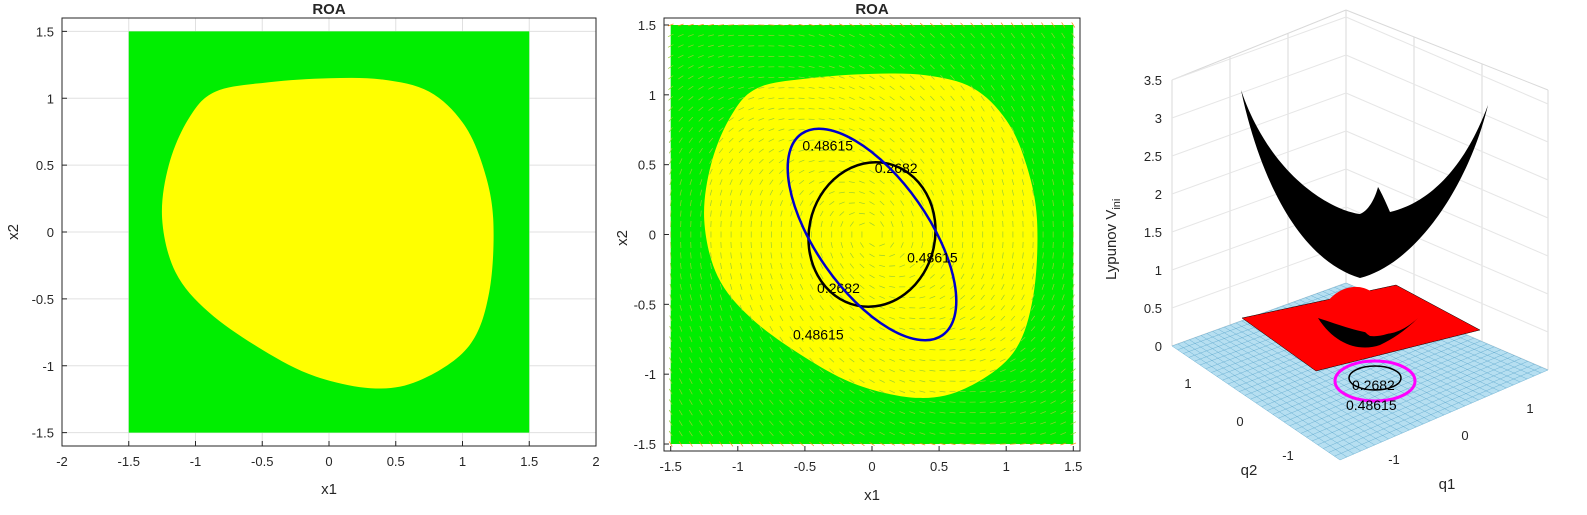 This screenshot has height=515, width=1587. Describe the element at coordinates (327, 233) in the screenshot. I see `attraction-region` at that location.